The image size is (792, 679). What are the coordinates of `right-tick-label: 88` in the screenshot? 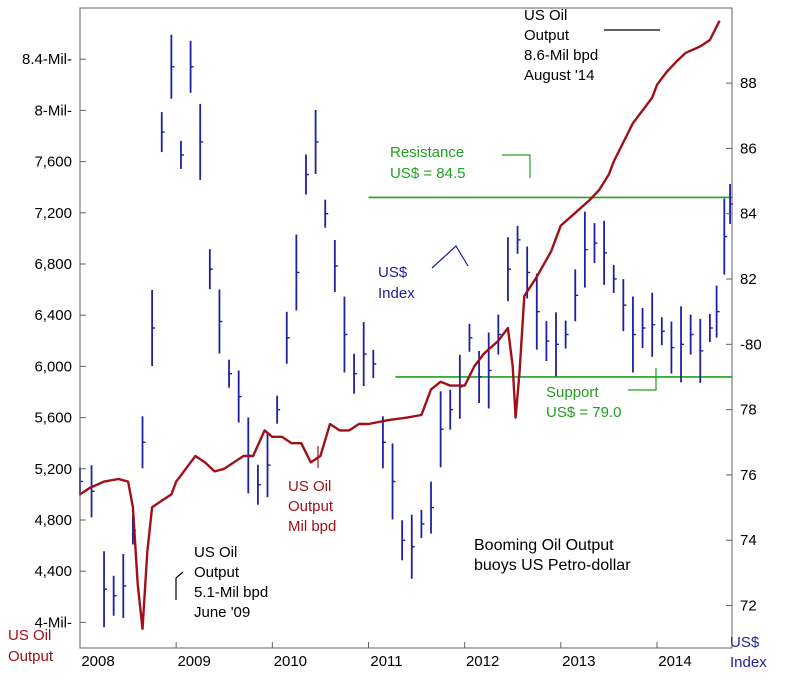 It's located at (748, 83).